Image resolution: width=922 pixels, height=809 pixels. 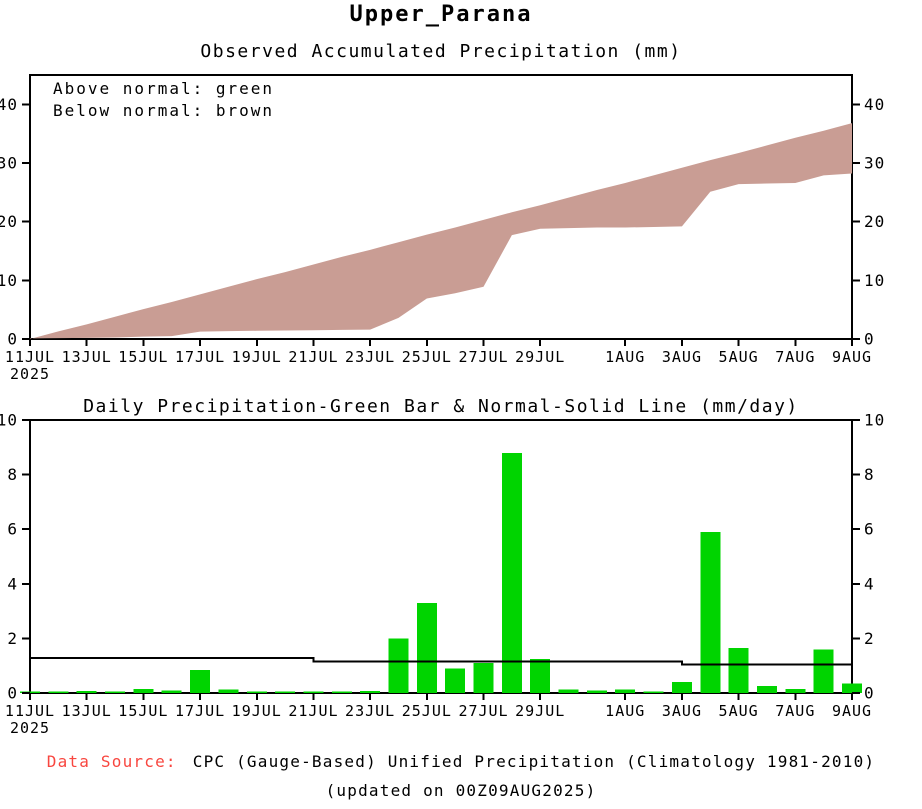 What do you see at coordinates (869, 474) in the screenshot?
I see `y-tick-label-right: 8` at bounding box center [869, 474].